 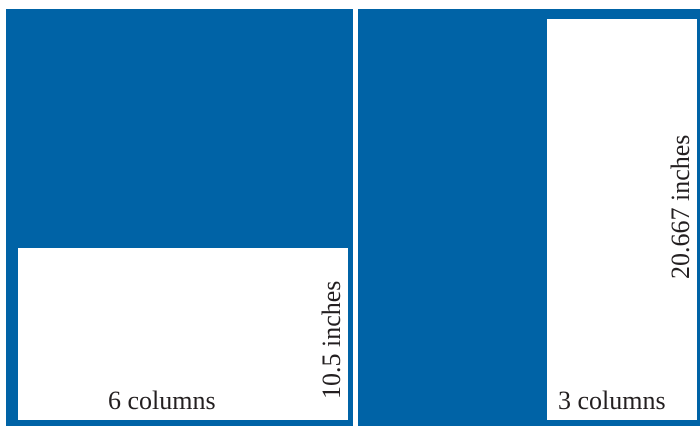 What do you see at coordinates (612, 400) in the screenshot?
I see `right-width-label: 3 columns` at bounding box center [612, 400].